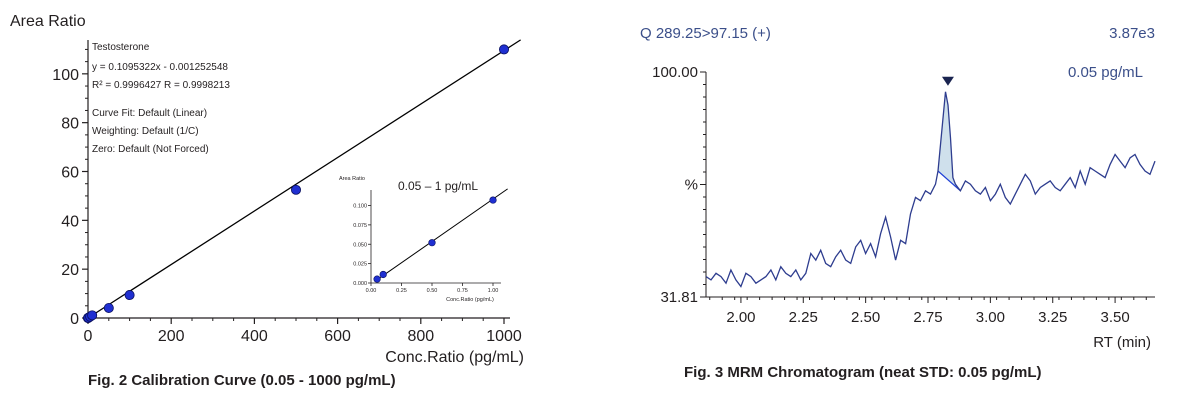  What do you see at coordinates (1132, 33) in the screenshot?
I see `chrom-intensity-label: 3.87e3` at bounding box center [1132, 33].